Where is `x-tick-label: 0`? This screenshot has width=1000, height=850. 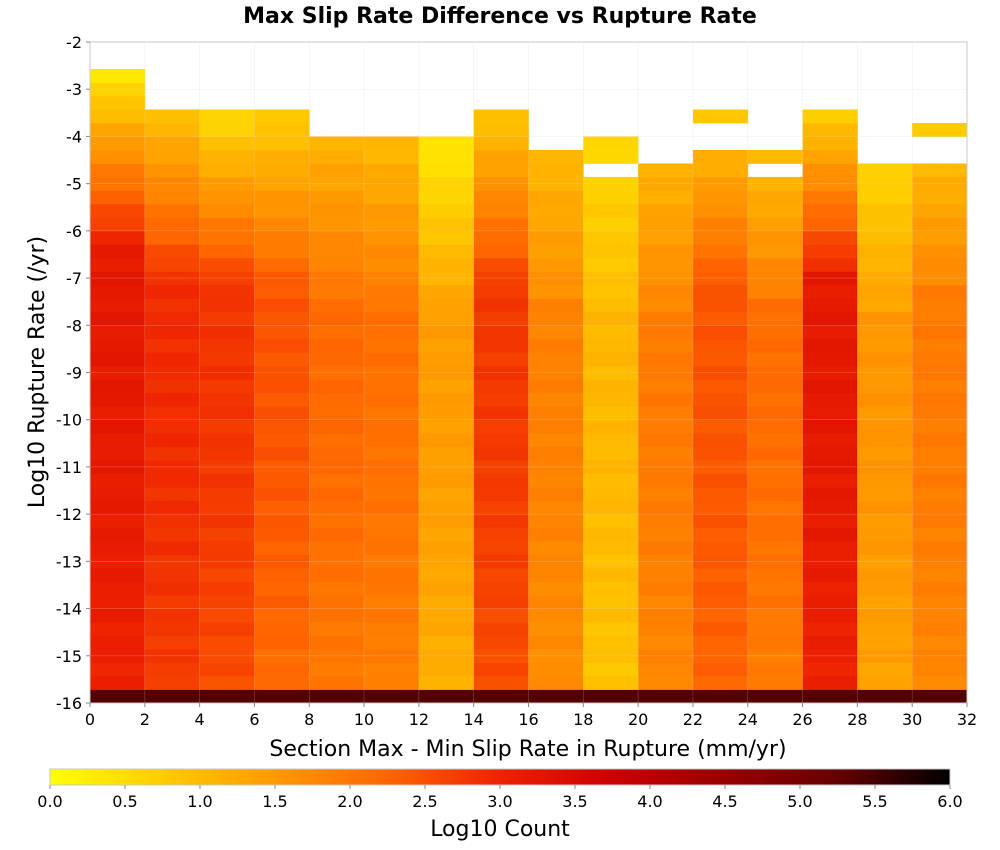 x-tick-label: 0 is located at coordinates (90, 719).